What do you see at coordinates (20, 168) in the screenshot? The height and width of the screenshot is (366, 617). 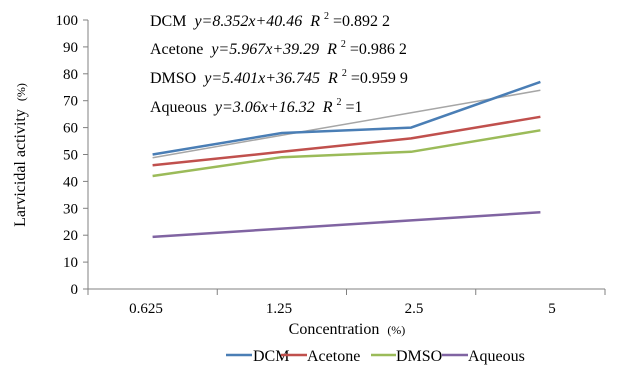 I see `y-axis-title-text: Larvicidal activity` at bounding box center [20, 168].